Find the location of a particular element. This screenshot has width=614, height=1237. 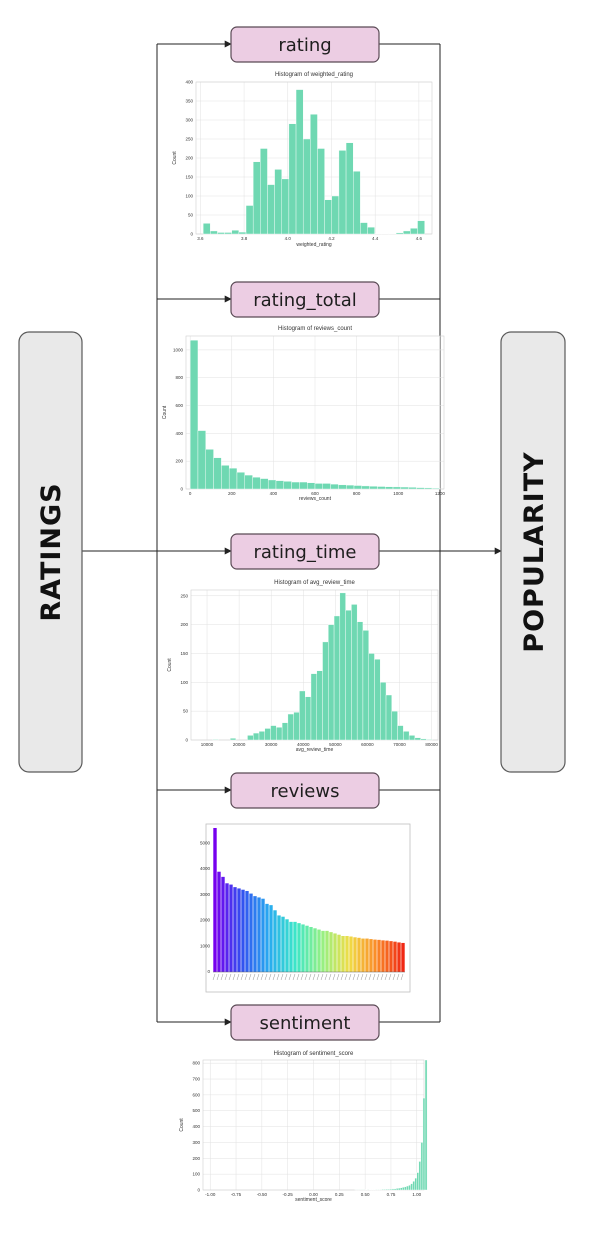

x-tick-label: 400 is located at coordinates (274, 493).